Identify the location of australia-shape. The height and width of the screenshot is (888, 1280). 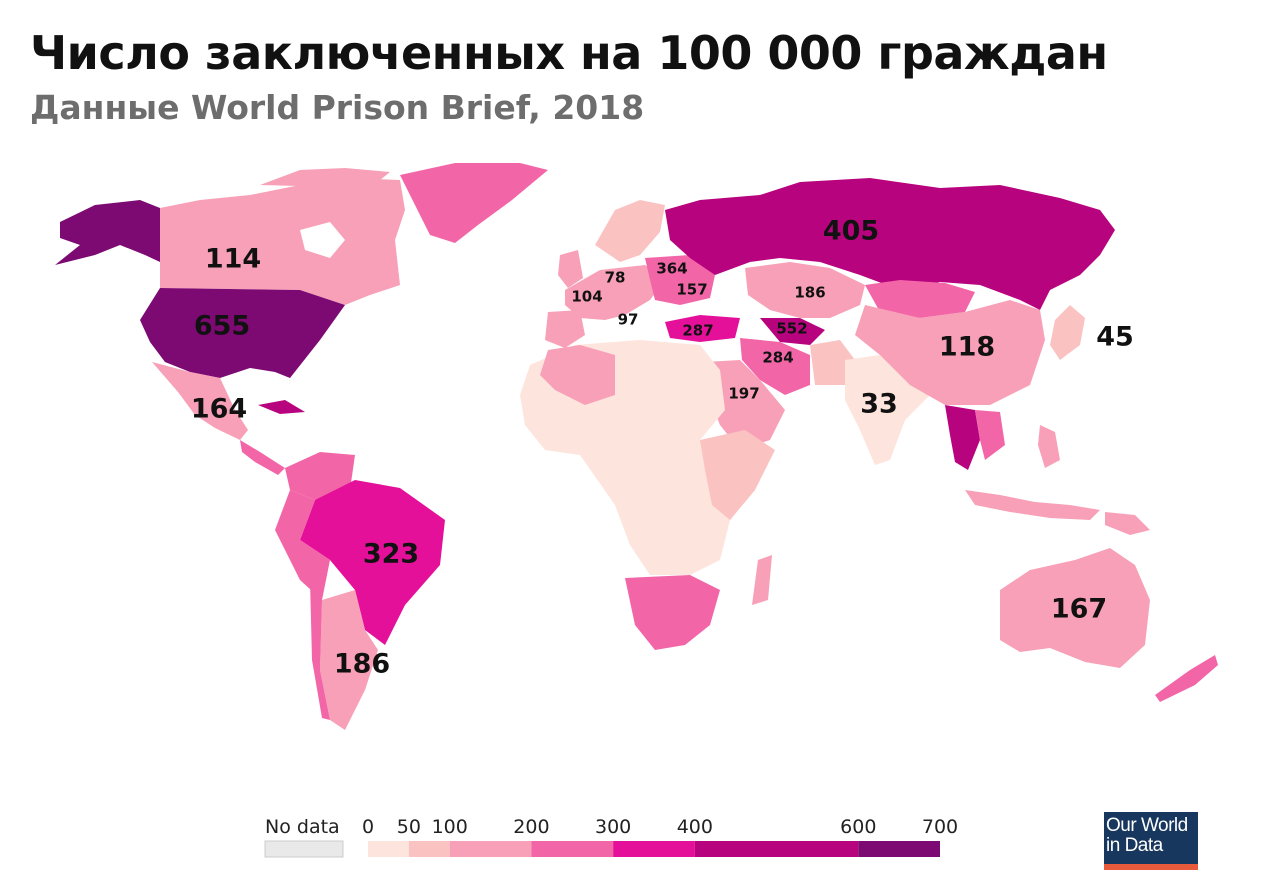
(1075, 608).